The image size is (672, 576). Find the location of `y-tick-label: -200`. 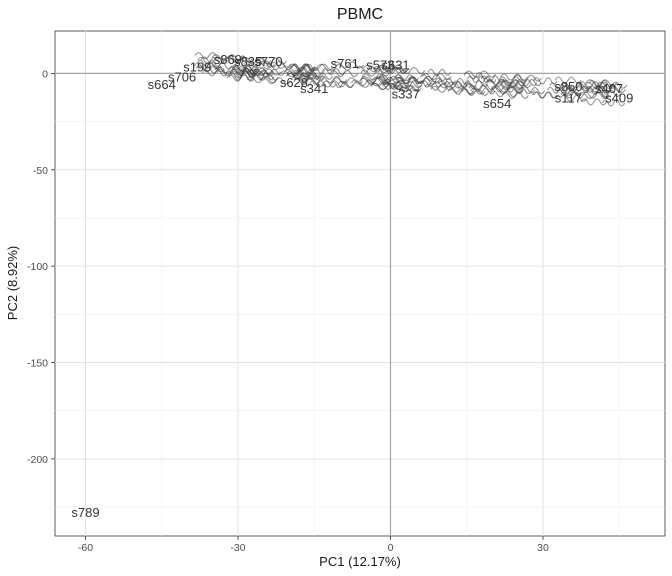

y-tick-label: -200 is located at coordinates (37, 460).